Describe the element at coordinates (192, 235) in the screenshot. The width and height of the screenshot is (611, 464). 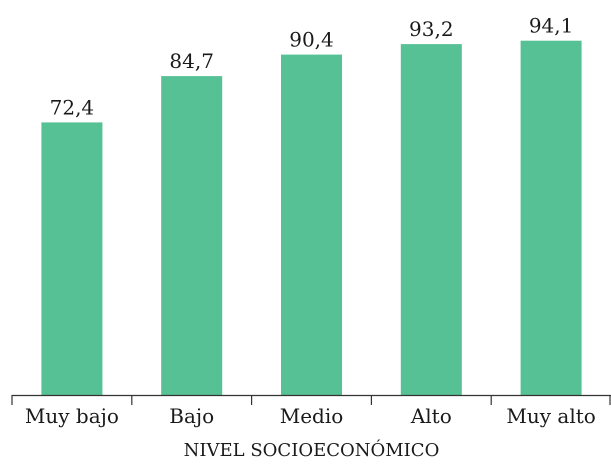
I see `bar-bajo` at that location.